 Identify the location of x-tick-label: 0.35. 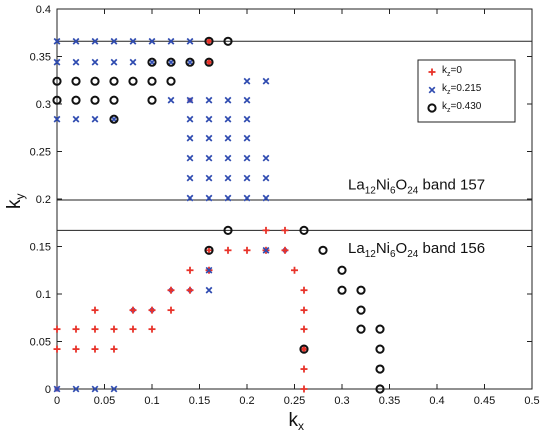
(389, 401).